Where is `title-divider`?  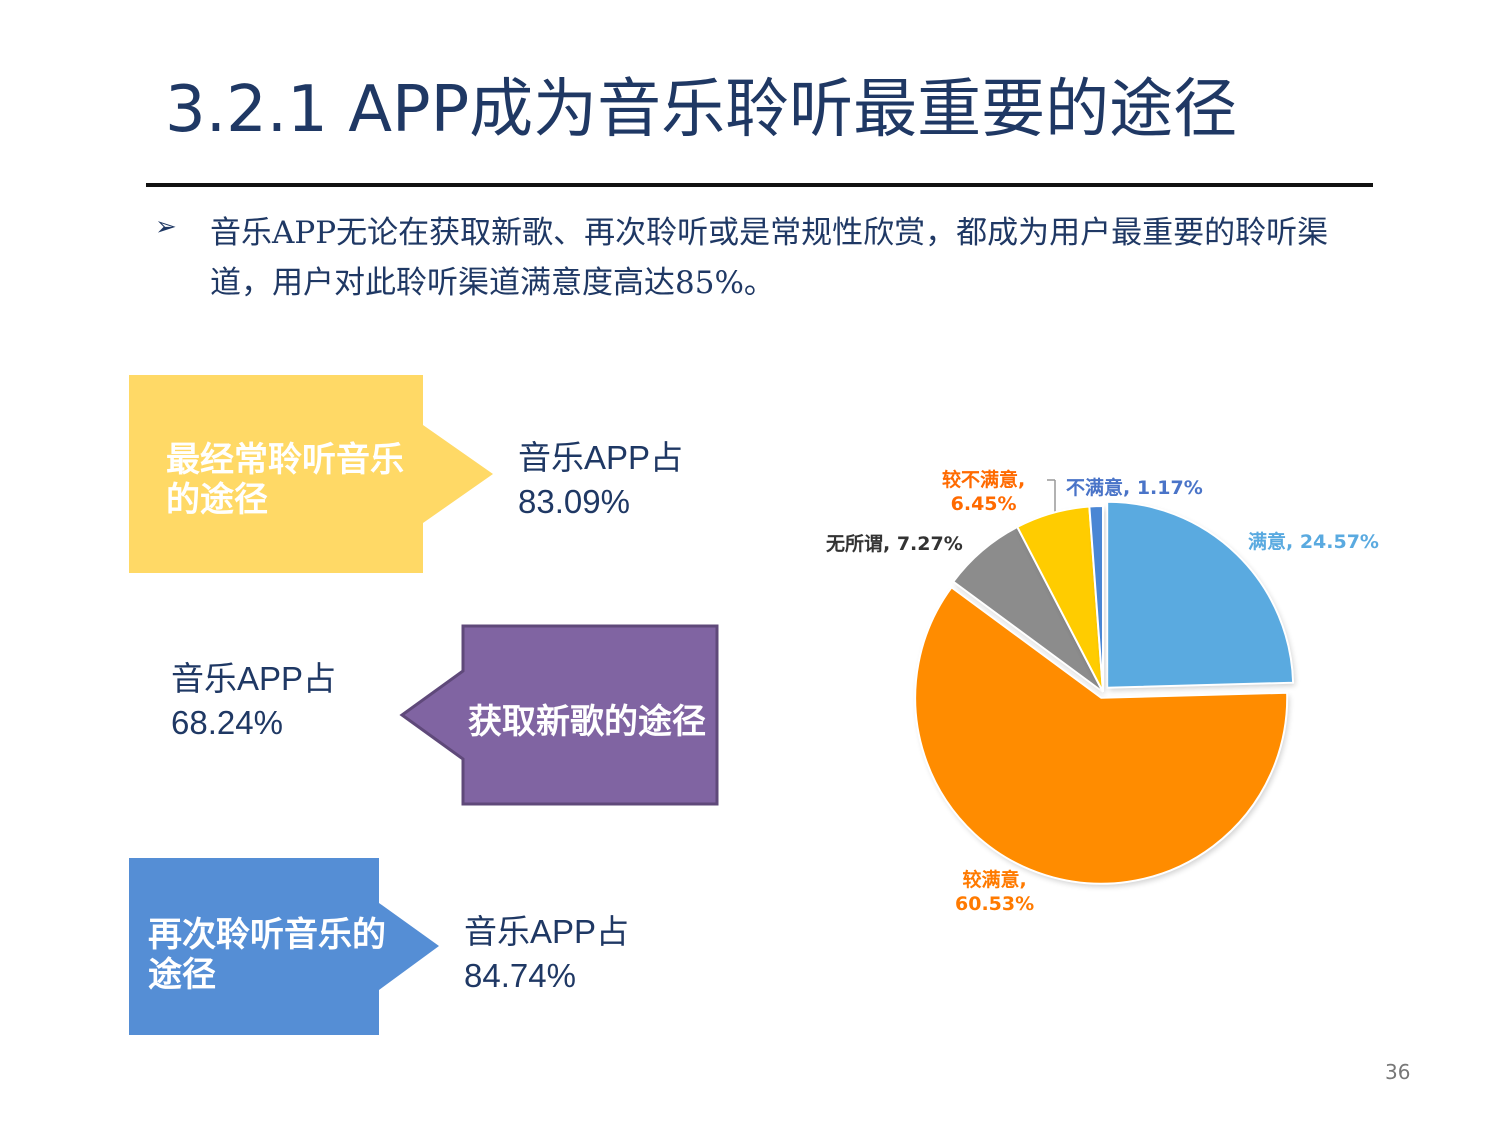
title-divider is located at coordinates (759, 185).